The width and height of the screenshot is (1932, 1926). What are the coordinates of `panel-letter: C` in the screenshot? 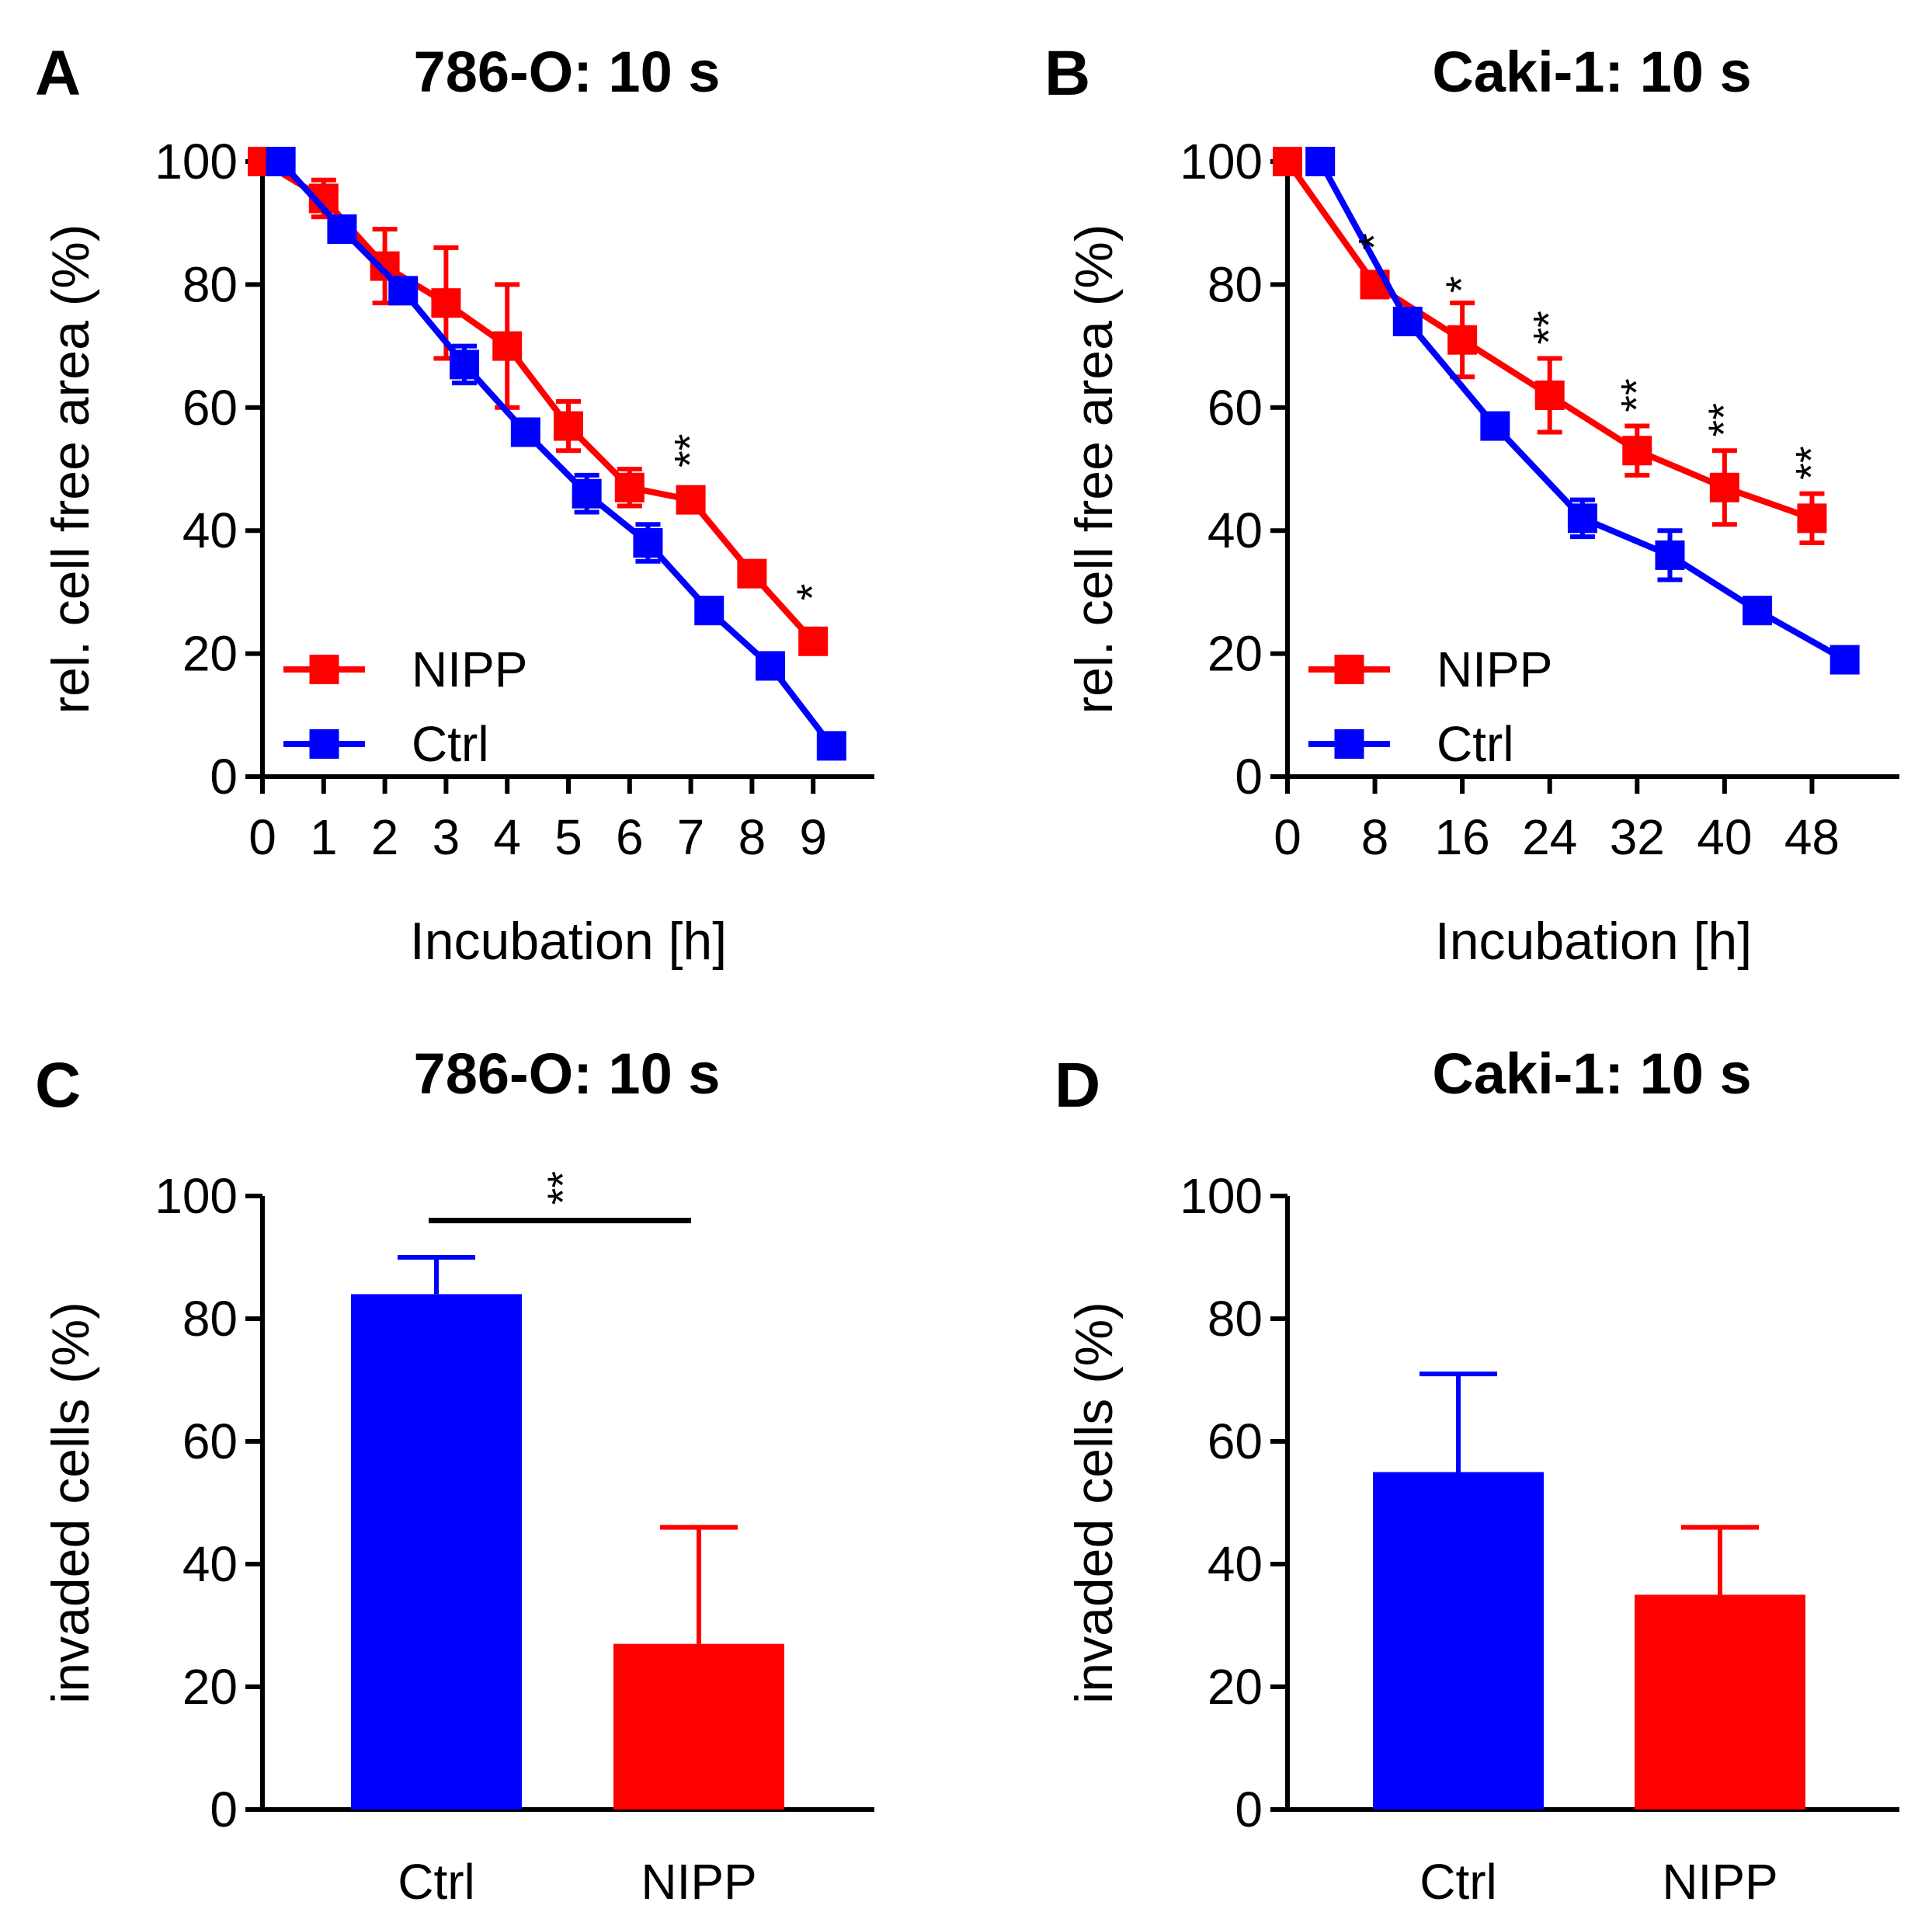 It's located at (58, 1085).